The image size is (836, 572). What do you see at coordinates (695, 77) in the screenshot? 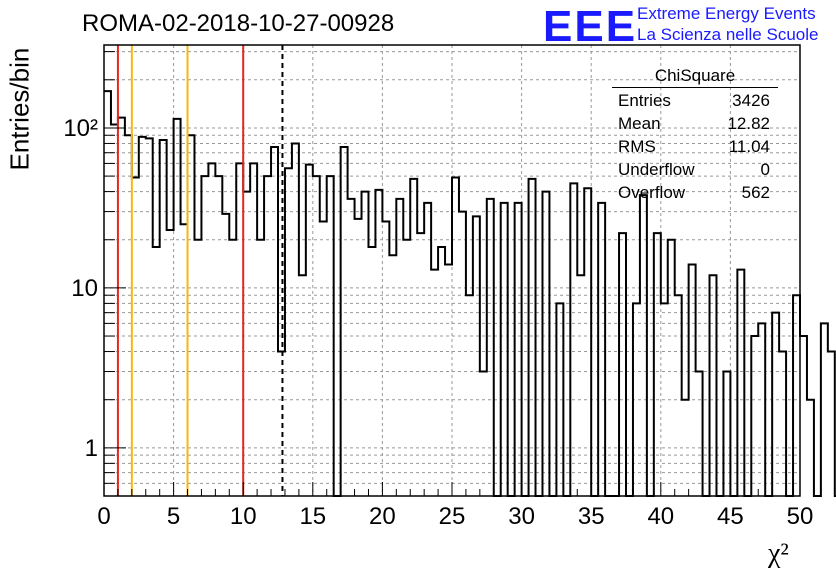
I see `stats-title: ChiSquare` at bounding box center [695, 77].